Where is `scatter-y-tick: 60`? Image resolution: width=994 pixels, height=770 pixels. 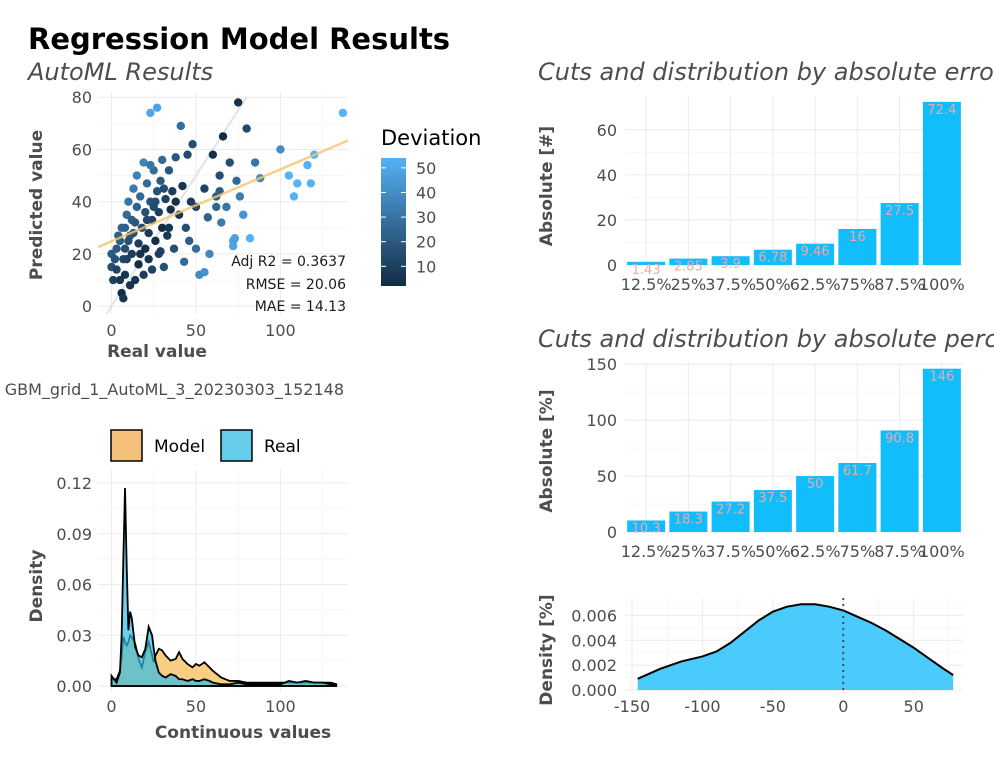 scatter-y-tick: 60 is located at coordinates (82, 149).